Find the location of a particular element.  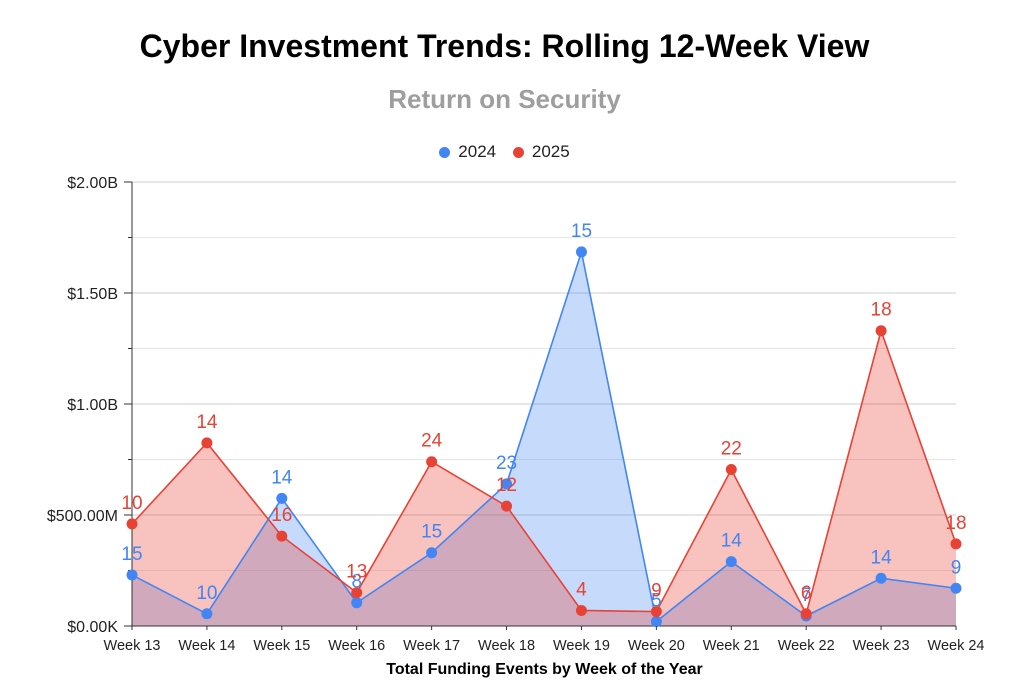

data-label-2025: 12 is located at coordinates (506, 485).